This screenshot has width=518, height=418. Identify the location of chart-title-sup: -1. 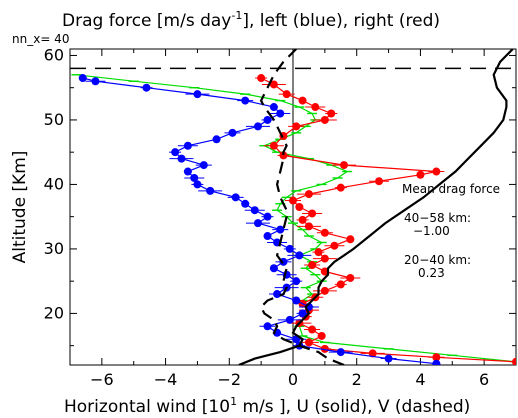
(236, 15).